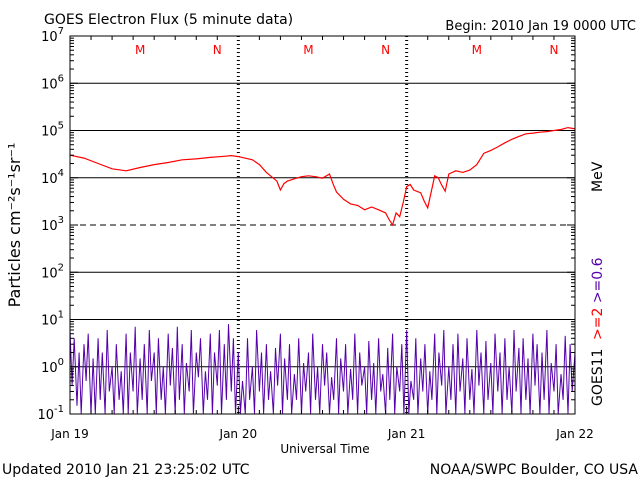 The image size is (640, 480). What do you see at coordinates (61, 362) in the screenshot?
I see `y-tick-exponent: 0` at bounding box center [61, 362].